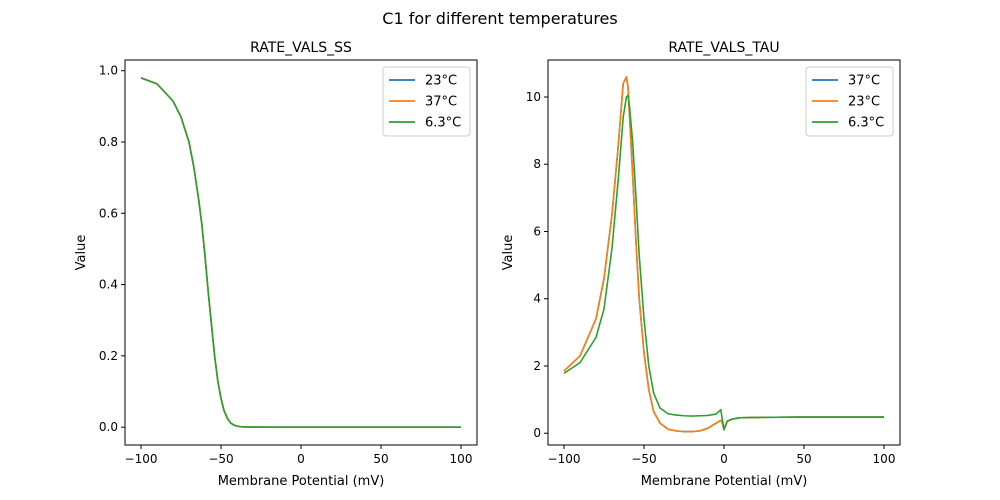 This screenshot has width=1000, height=500. Describe the element at coordinates (108, 285) in the screenshot. I see `y-tick-label: 0.4` at that location.